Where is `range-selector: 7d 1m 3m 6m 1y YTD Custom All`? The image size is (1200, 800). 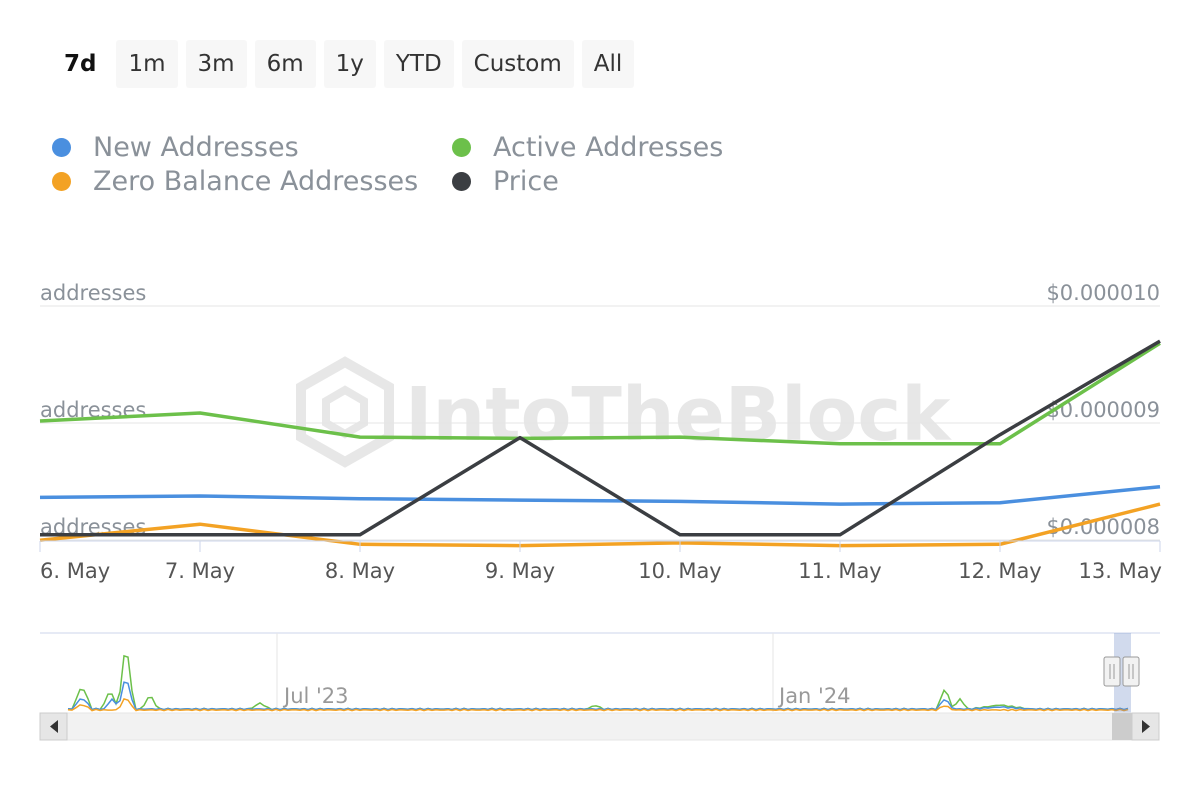
range-selector: 7d 1m 3m 6m 1y YTD Custom All is located at coordinates (343, 64).